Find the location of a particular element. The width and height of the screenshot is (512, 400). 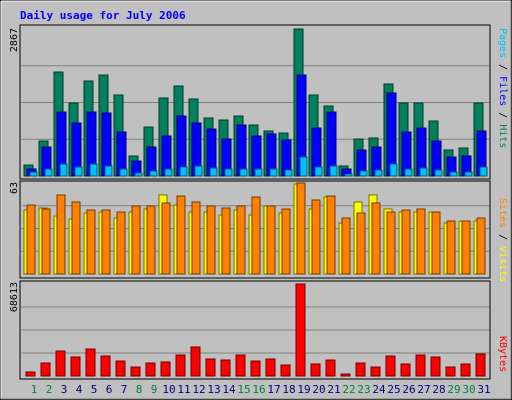

x-label-3: 3 is located at coordinates (64, 389).